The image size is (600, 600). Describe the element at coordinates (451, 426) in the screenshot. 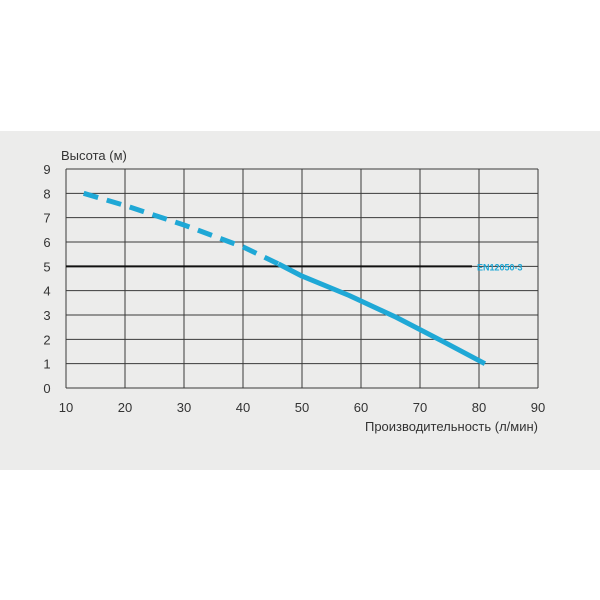

I see `x-axis-title: Производительность (л/мин)` at that location.